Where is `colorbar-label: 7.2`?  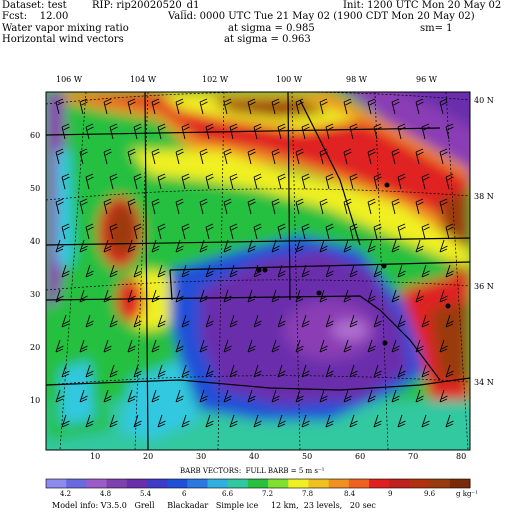 colorbar-label: 7.2 is located at coordinates (268, 494).